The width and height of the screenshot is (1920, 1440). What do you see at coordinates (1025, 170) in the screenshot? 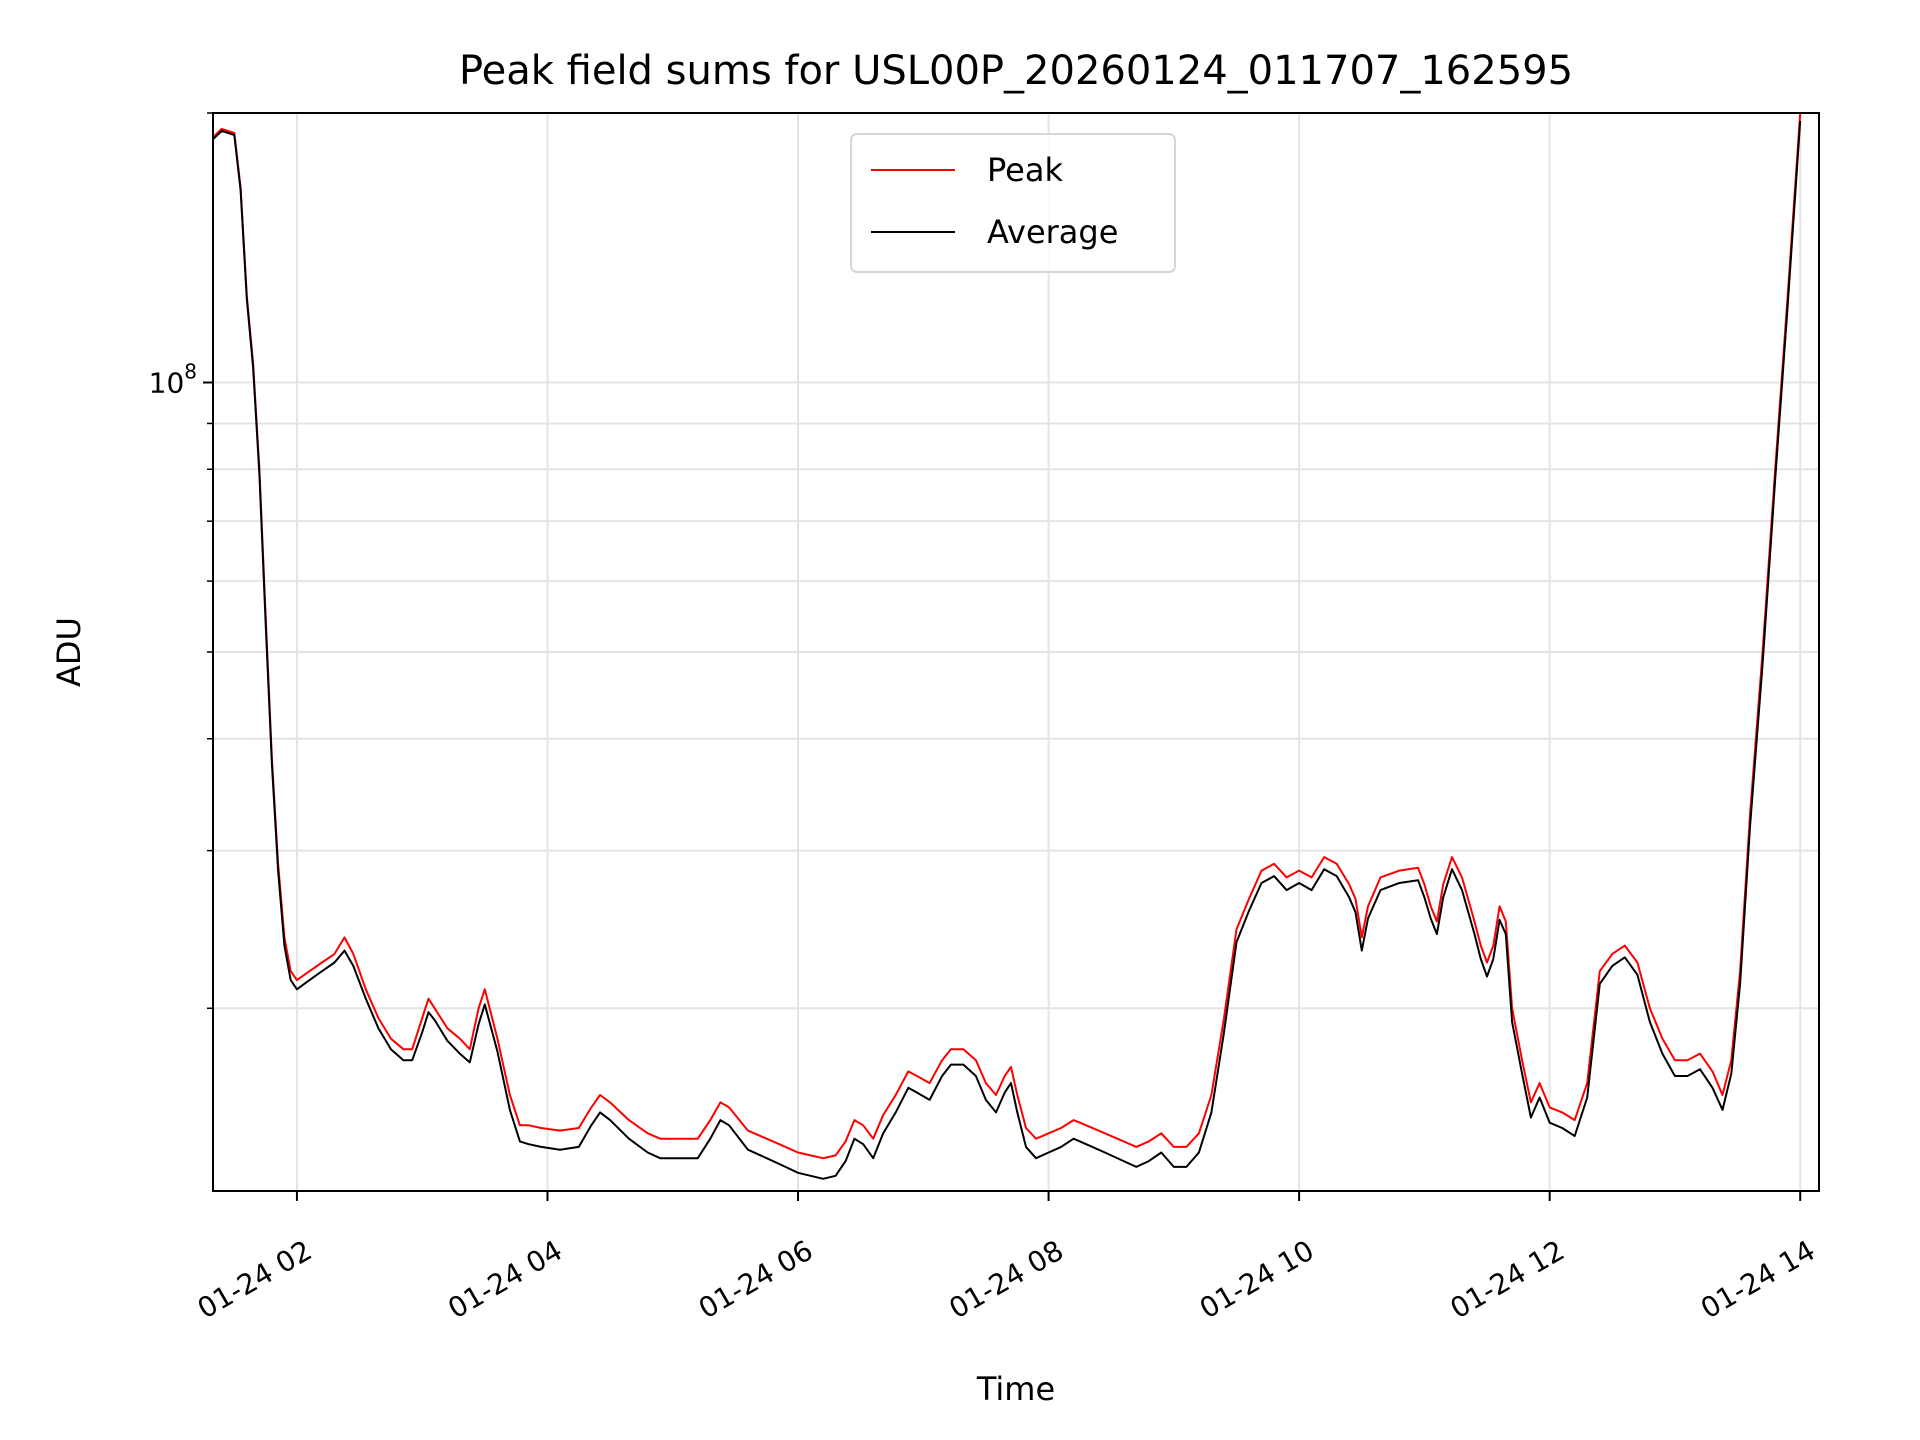
I see `legend-label-peak: Peak` at bounding box center [1025, 170].